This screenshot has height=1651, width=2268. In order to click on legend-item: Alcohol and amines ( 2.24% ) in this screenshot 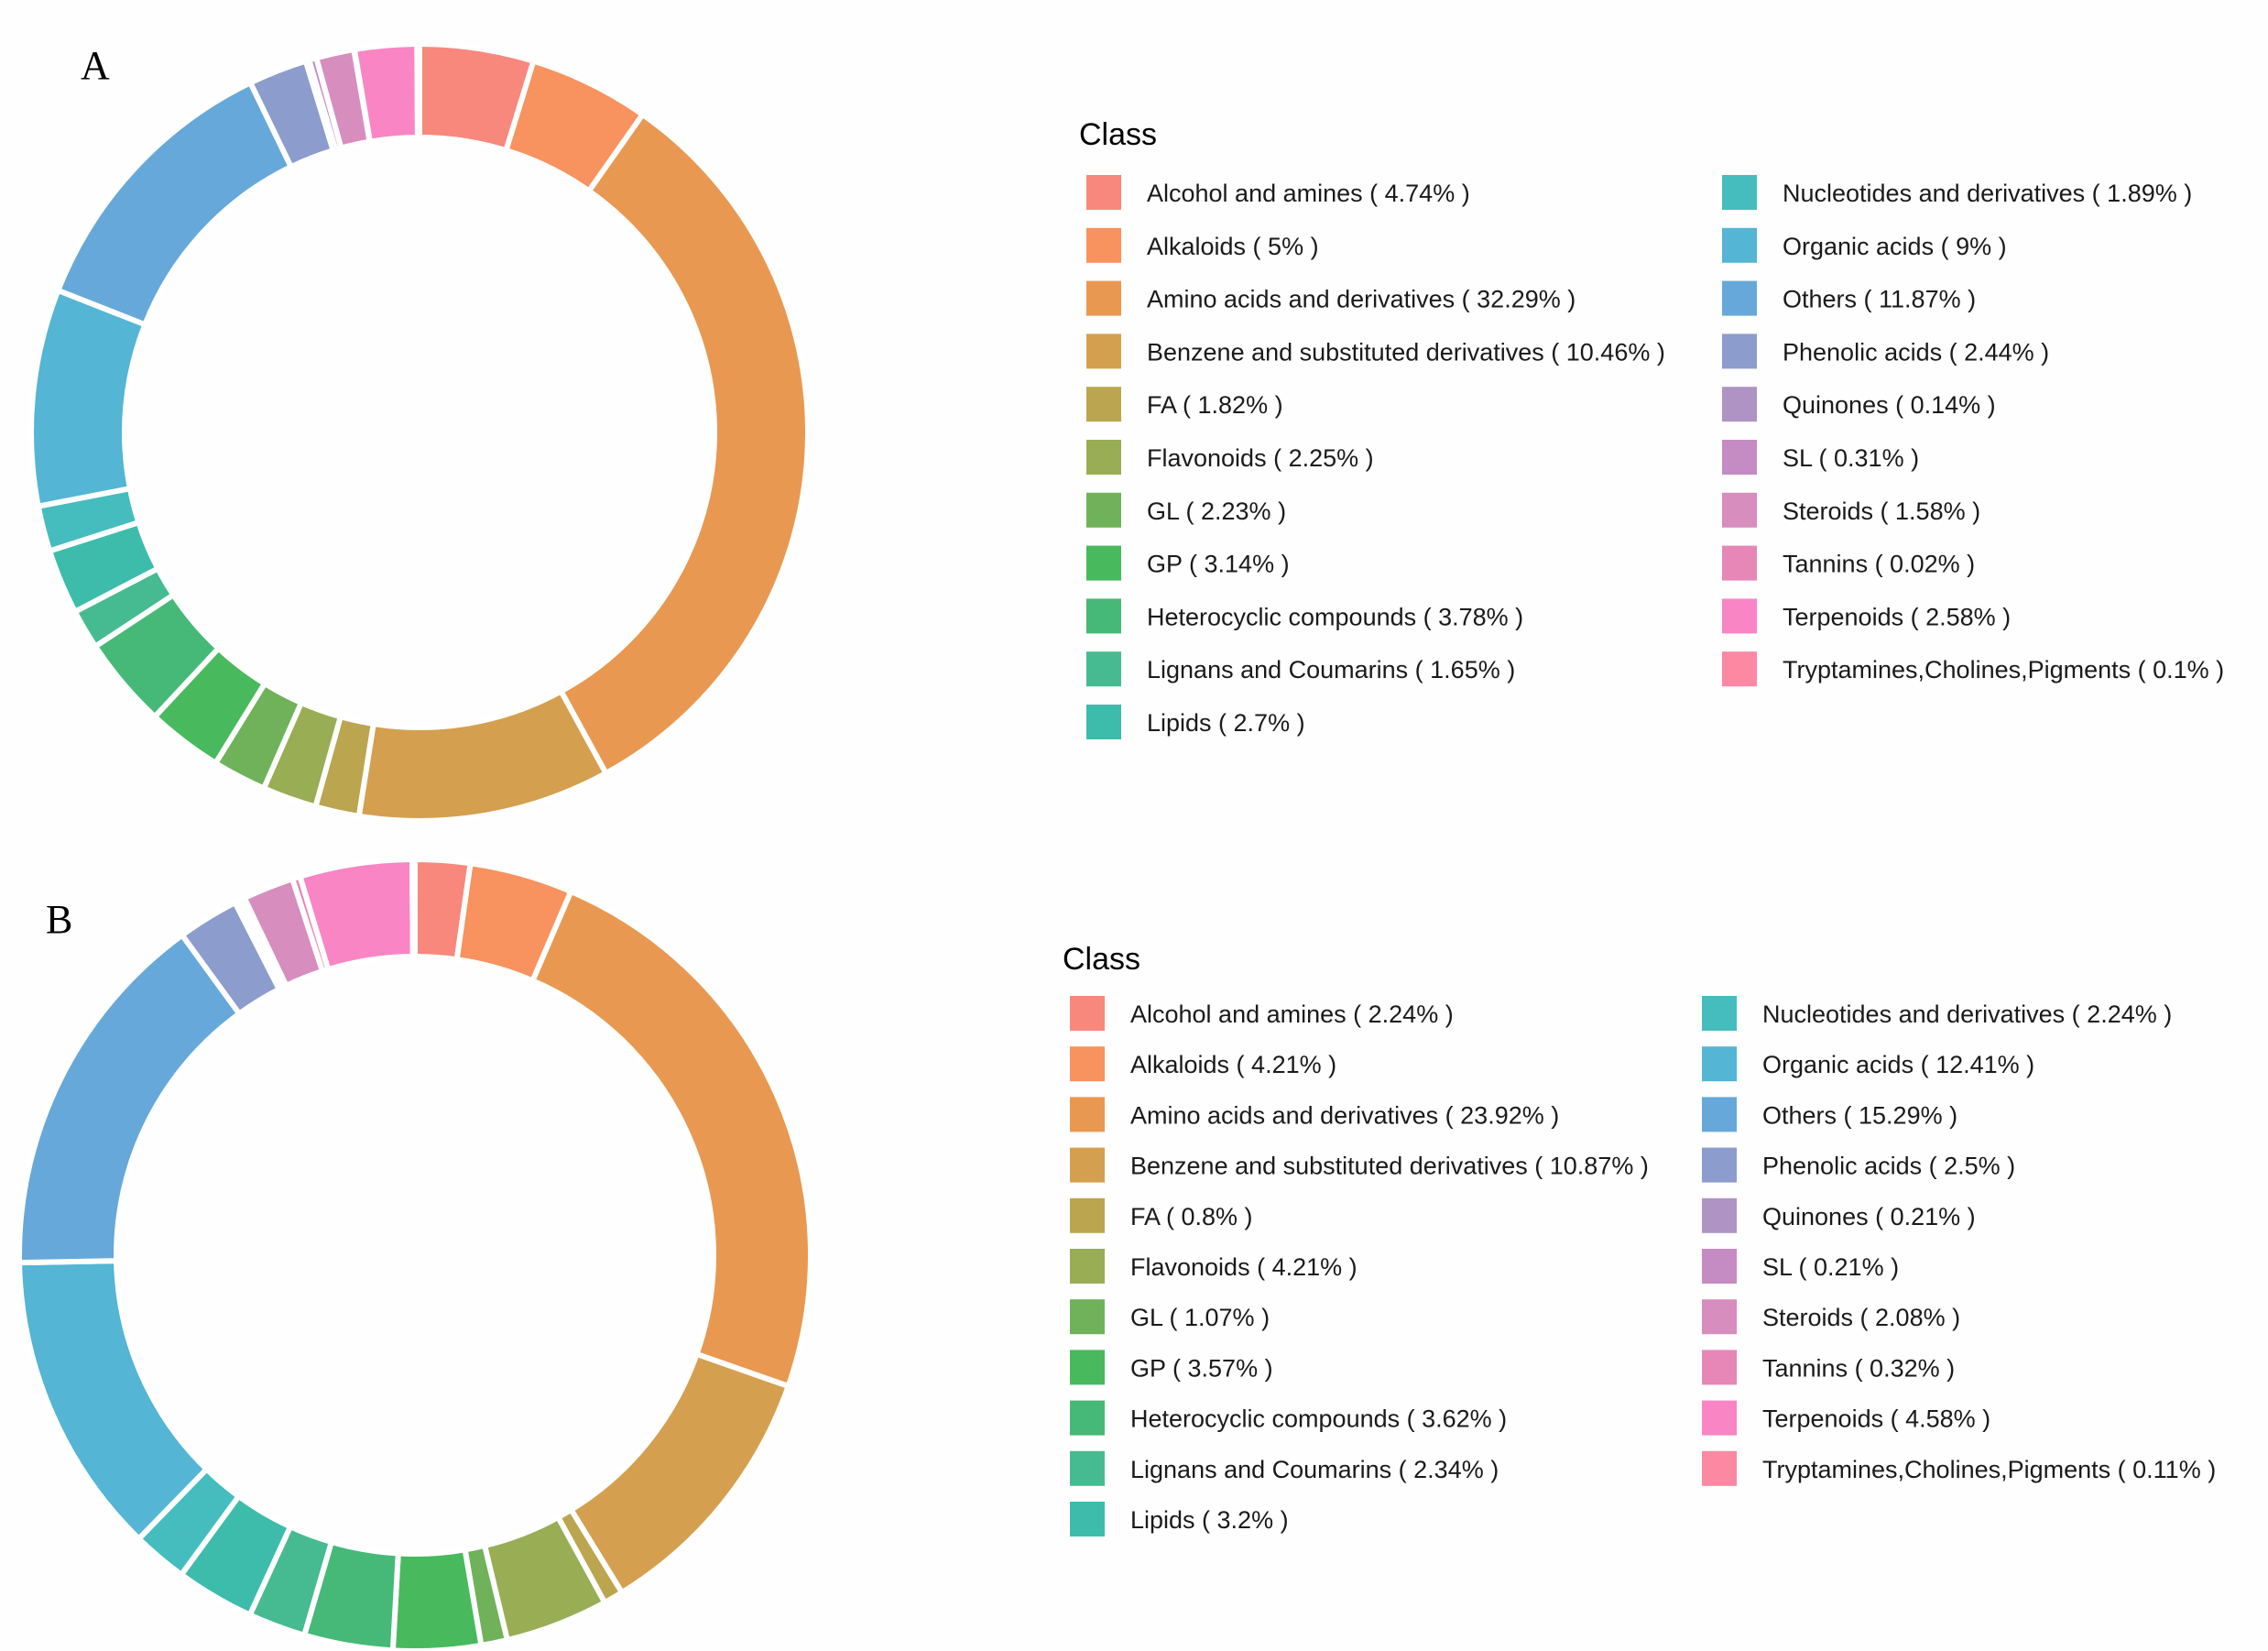, I will do `click(1262, 1013)`.